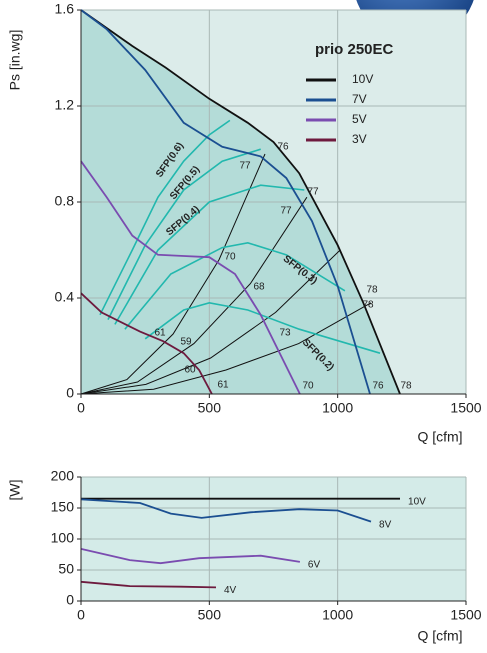 This screenshot has height=653, width=487. What do you see at coordinates (63, 476) in the screenshot?
I see `y-tick-label: 200` at bounding box center [63, 476].